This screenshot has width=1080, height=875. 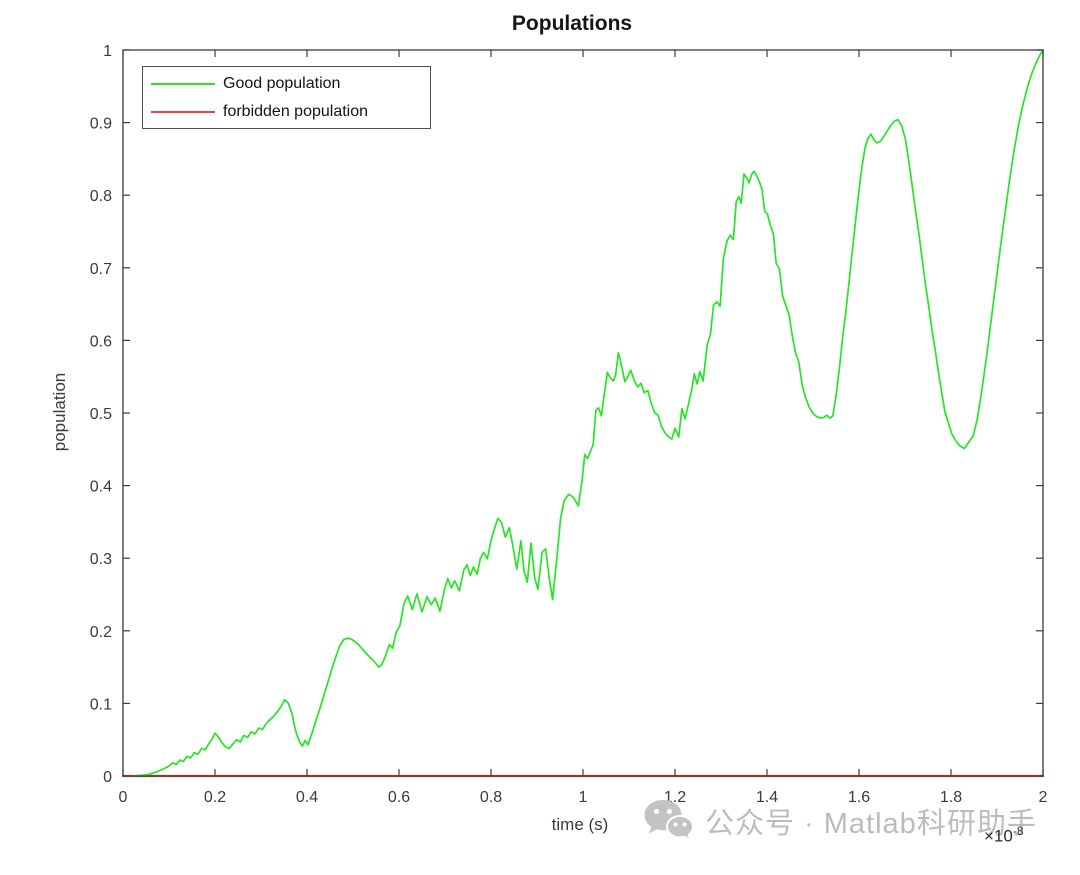 I want to click on y-tick-label: 0.8, so click(x=101, y=196).